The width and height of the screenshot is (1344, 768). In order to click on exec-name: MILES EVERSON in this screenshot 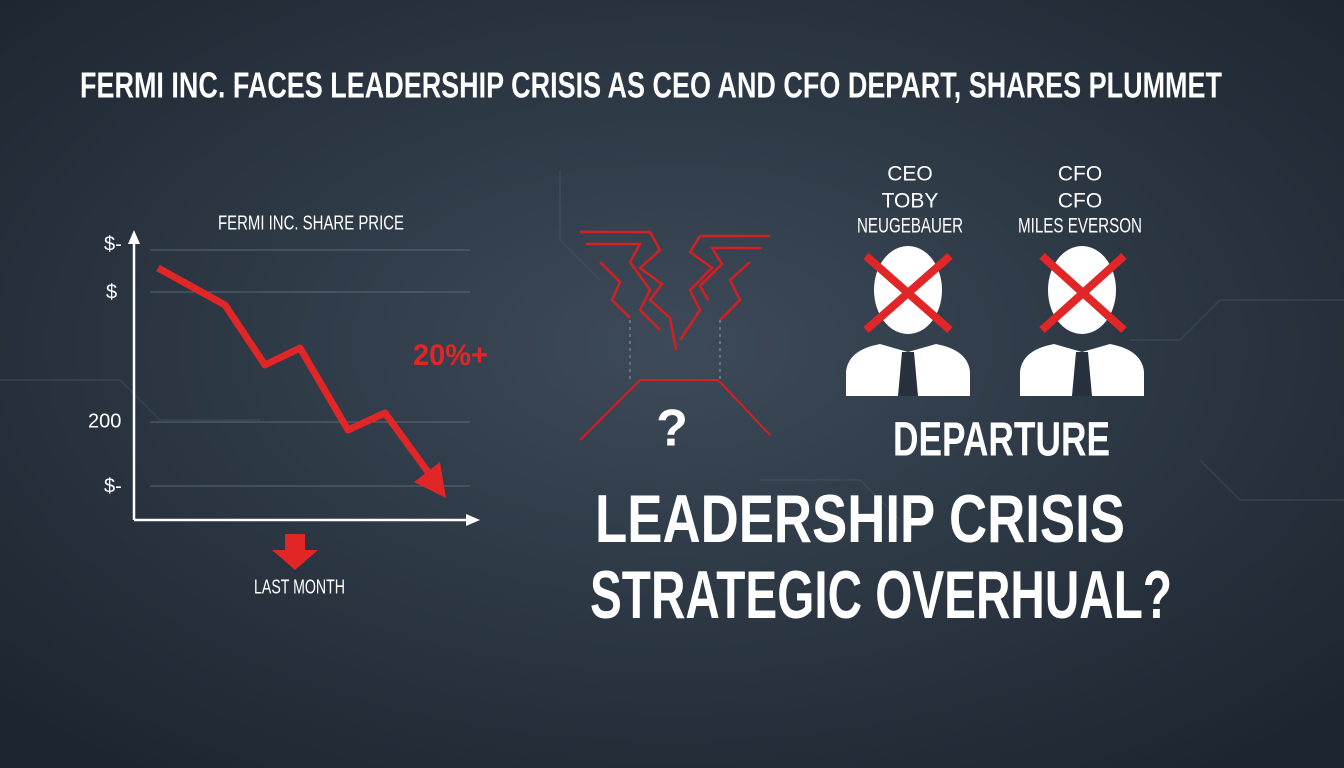, I will do `click(1080, 226)`.